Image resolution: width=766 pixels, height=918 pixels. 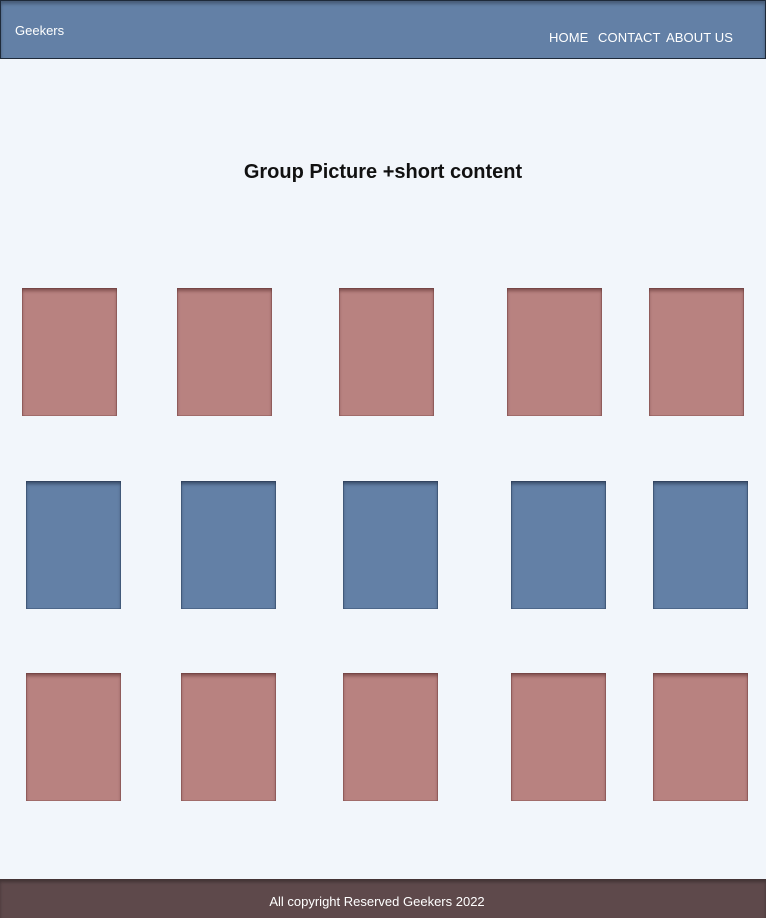 I want to click on brand-logo-text: Geekers, so click(x=40, y=30).